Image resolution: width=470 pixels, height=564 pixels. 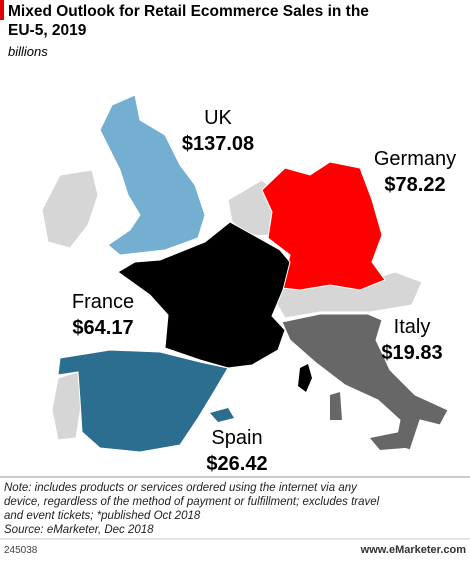 What do you see at coordinates (412, 327) in the screenshot?
I see `region-name: Italy` at bounding box center [412, 327].